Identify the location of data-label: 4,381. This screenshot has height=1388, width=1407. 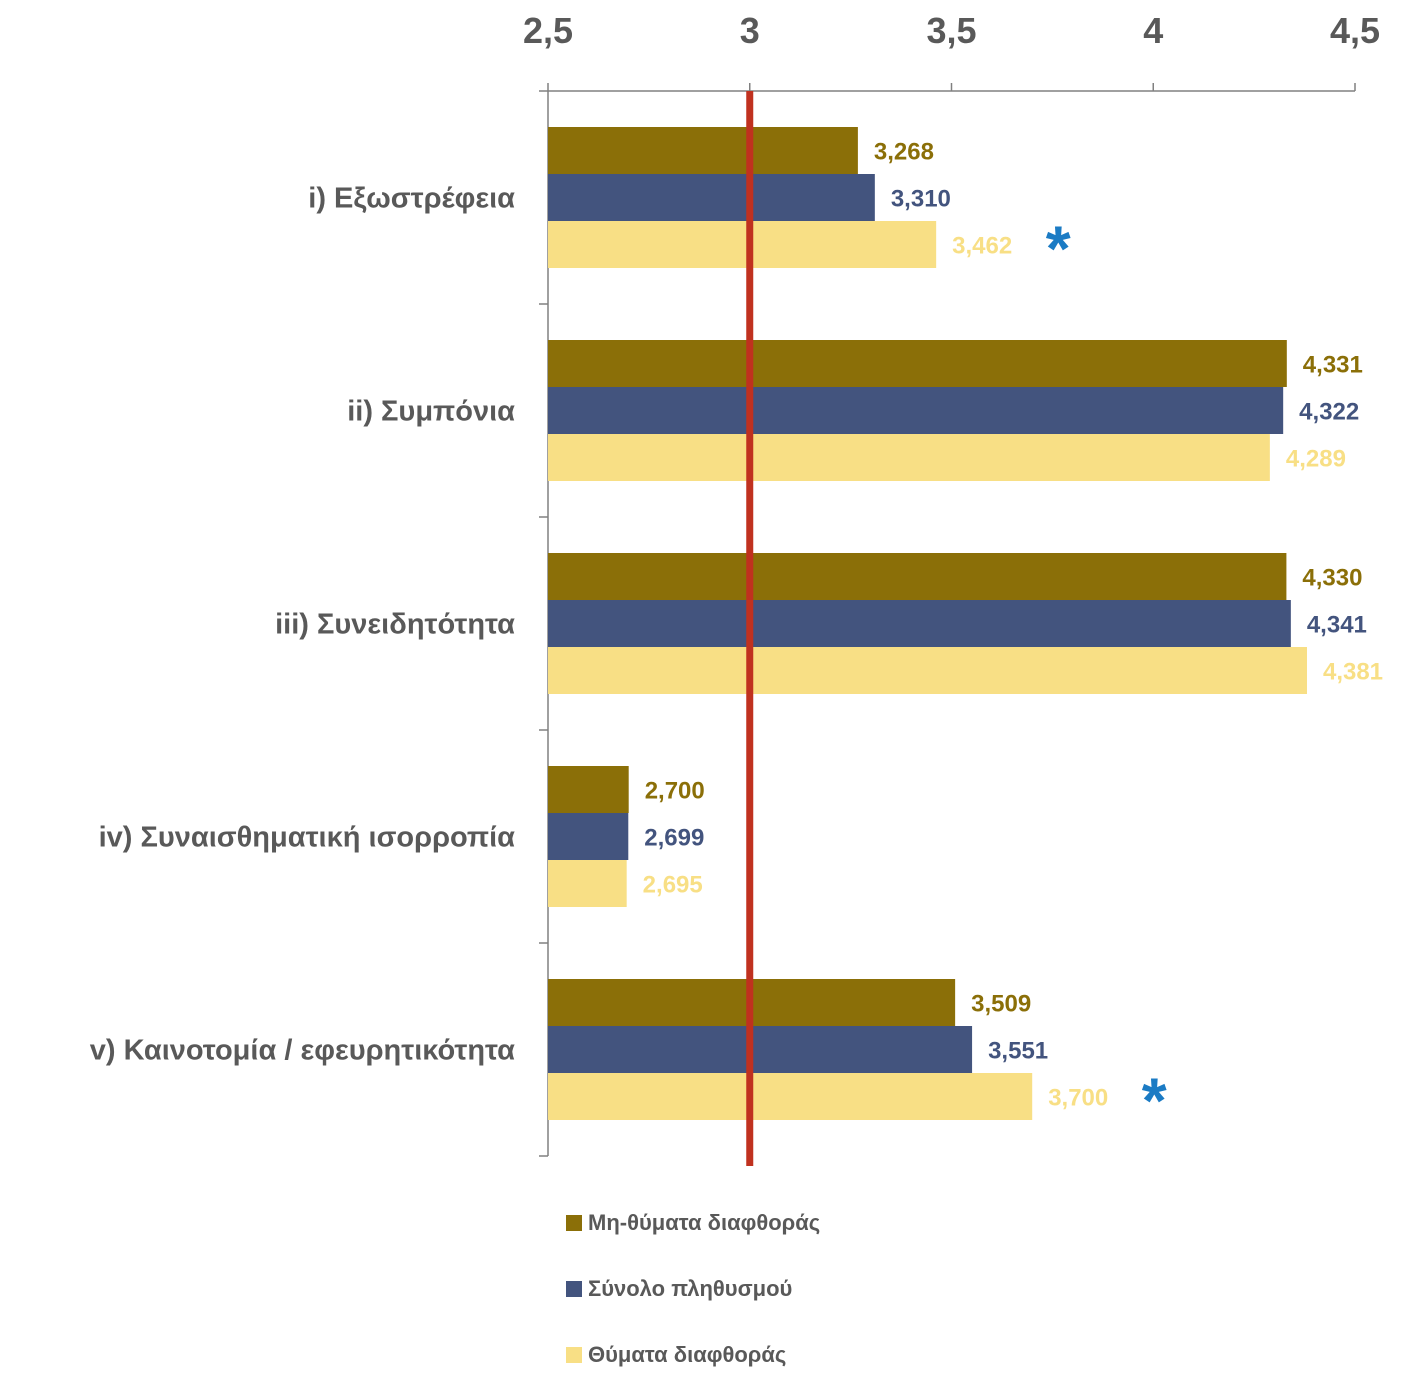
(1353, 672).